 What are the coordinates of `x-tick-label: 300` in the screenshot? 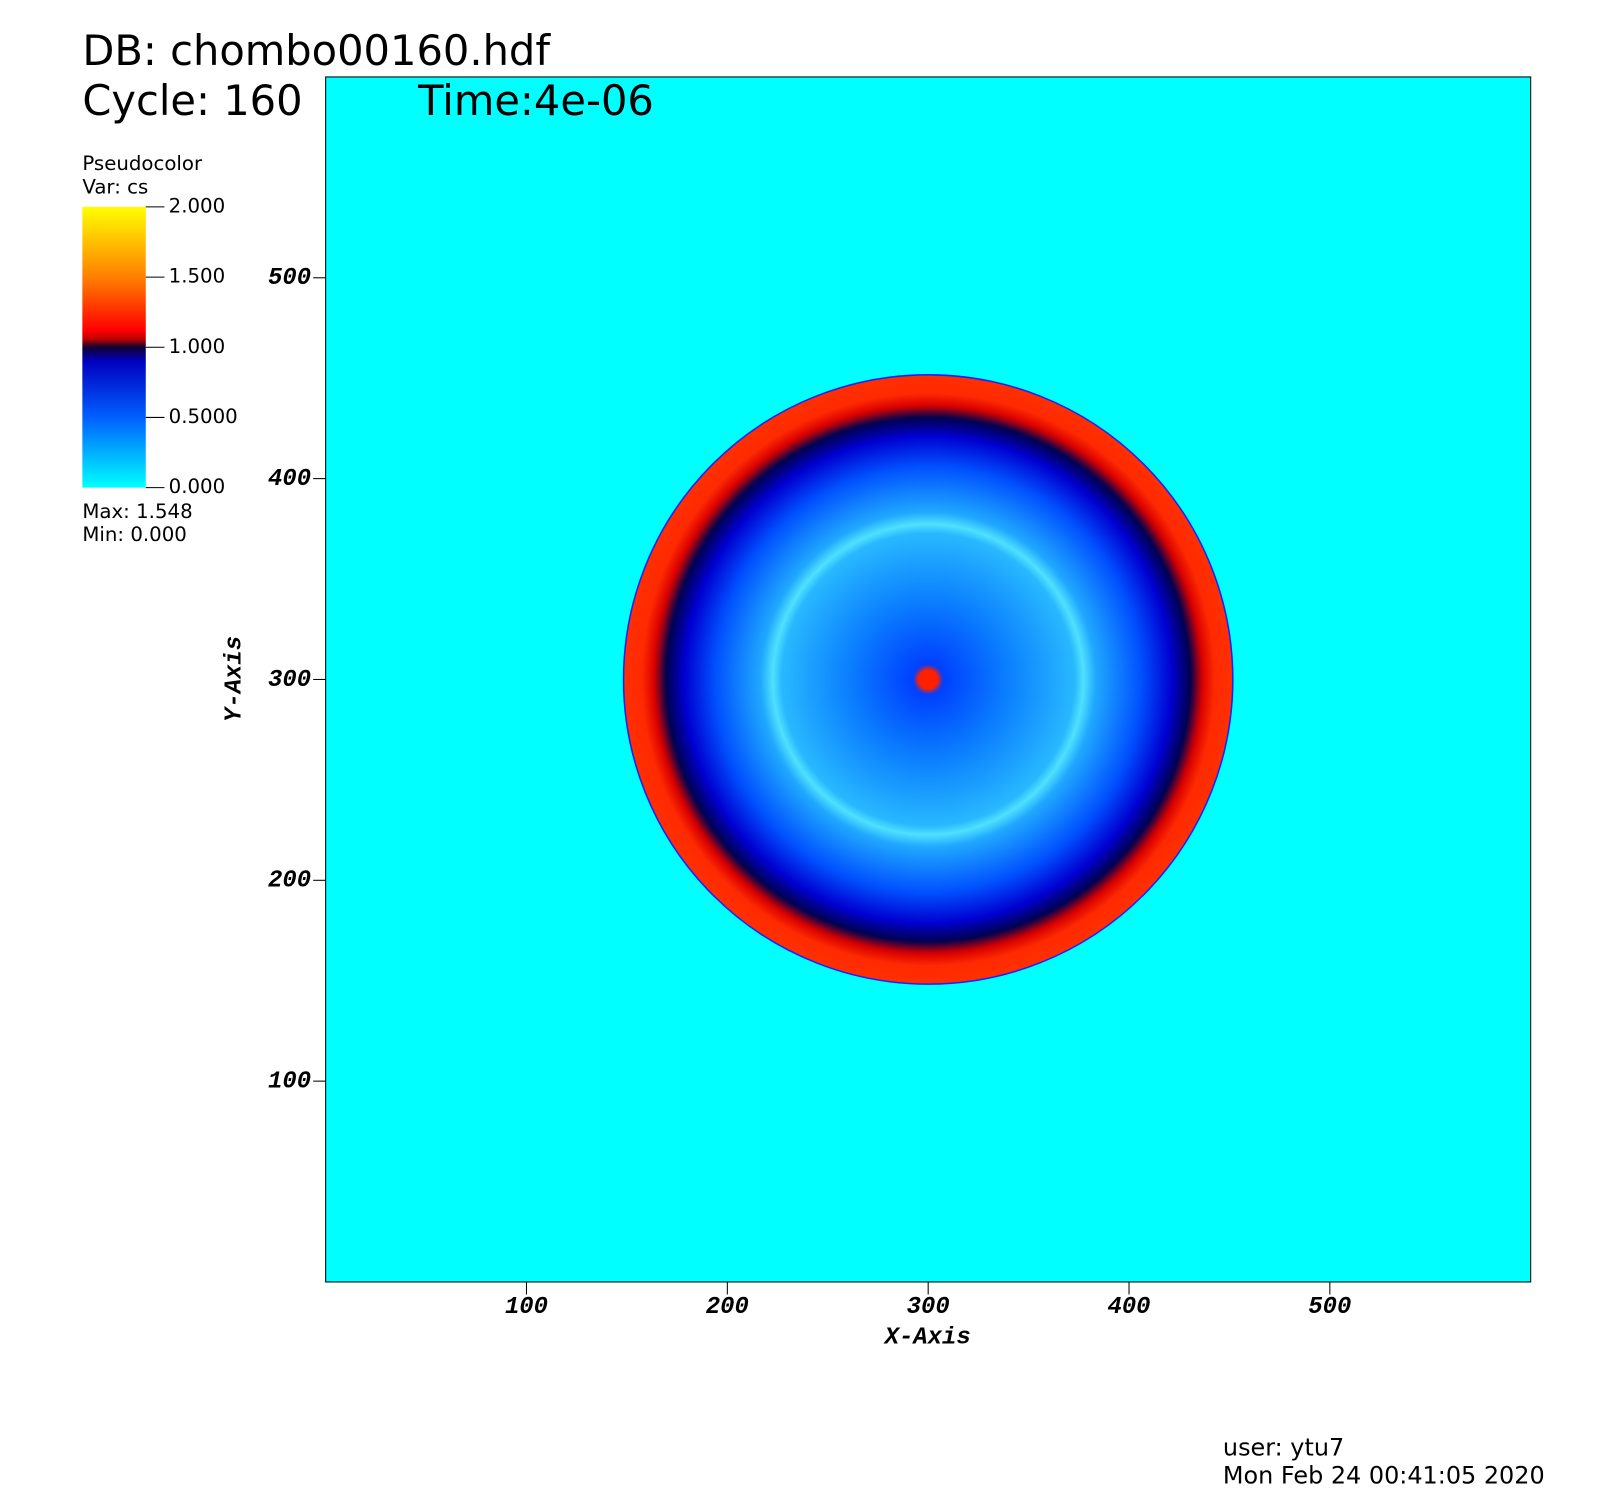 It's located at (928, 1307).